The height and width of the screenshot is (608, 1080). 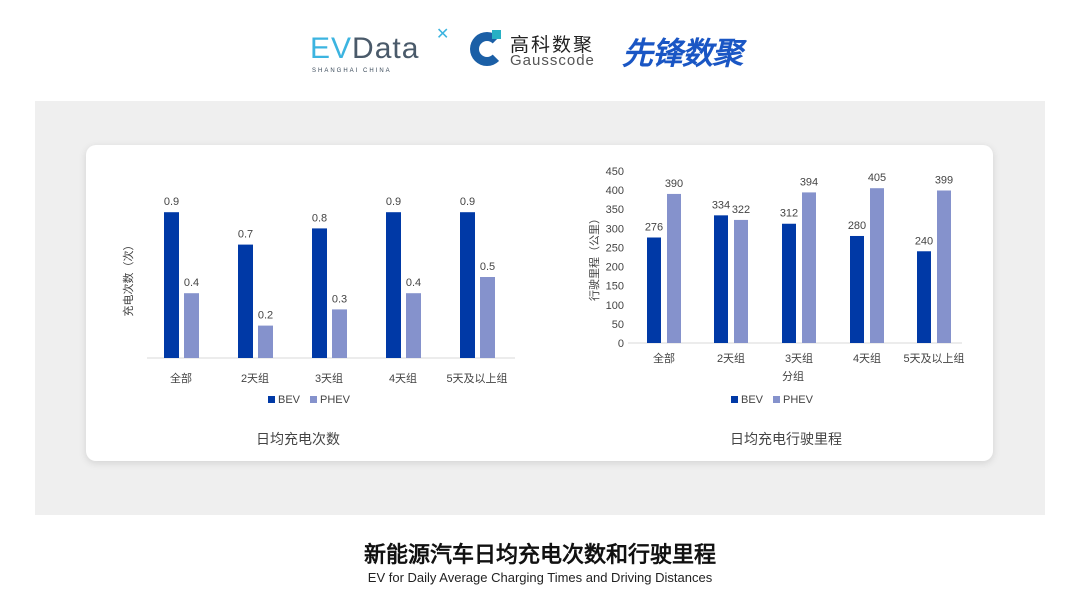 What do you see at coordinates (539, 555) in the screenshot?
I see `page-title: 新能源汽车日均充电次数和行驶里程` at bounding box center [539, 555].